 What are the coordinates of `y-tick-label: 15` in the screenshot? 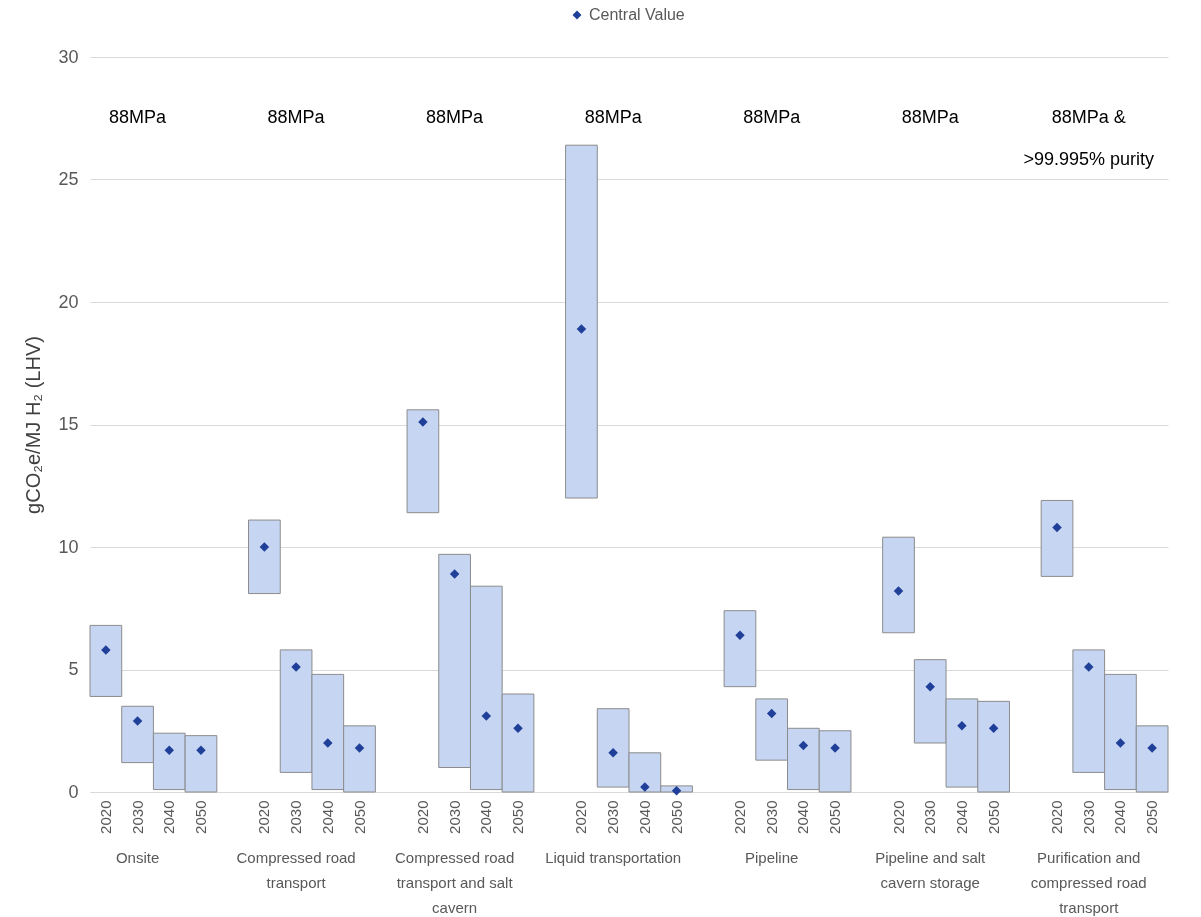 It's located at (68, 424).